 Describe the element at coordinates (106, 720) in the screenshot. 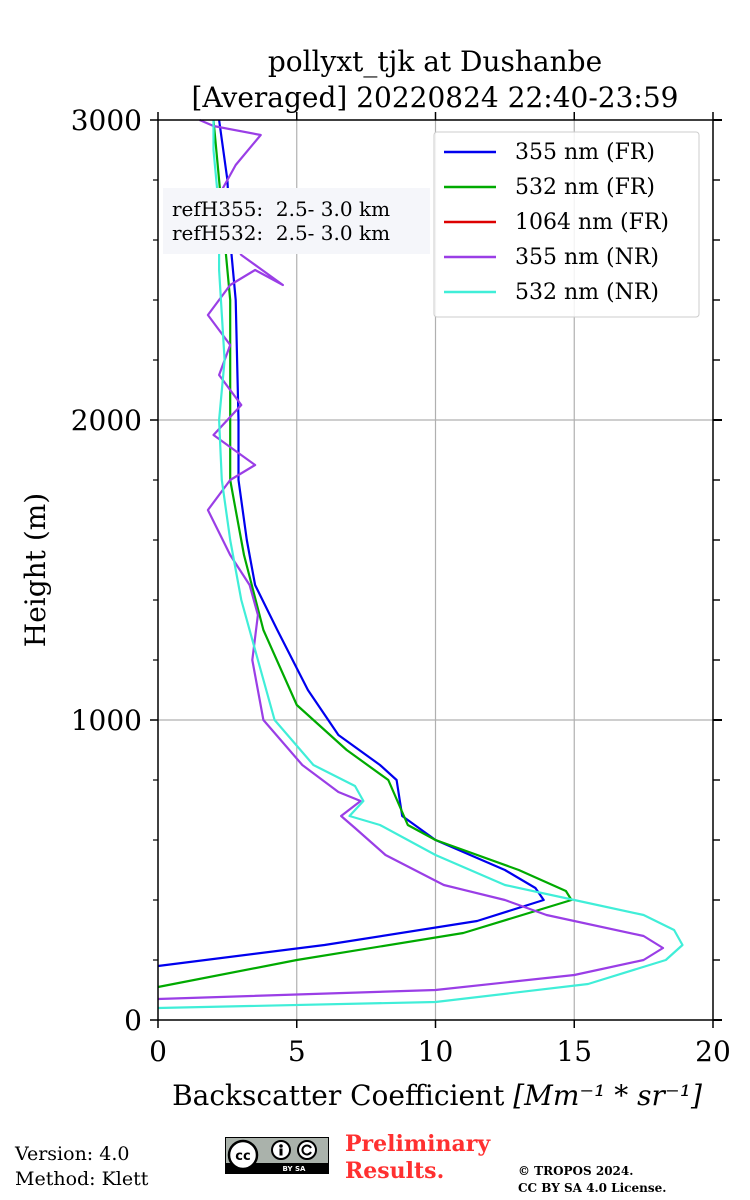

I see `y-tick-label-1: 1000` at that location.